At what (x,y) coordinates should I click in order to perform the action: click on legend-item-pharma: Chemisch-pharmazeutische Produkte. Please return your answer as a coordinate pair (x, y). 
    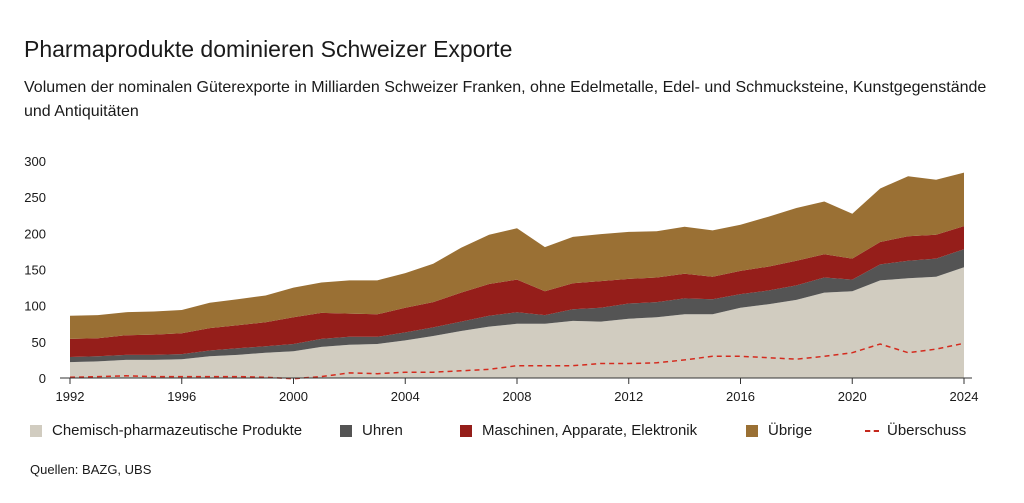
    Looking at the image, I should click on (166, 430).